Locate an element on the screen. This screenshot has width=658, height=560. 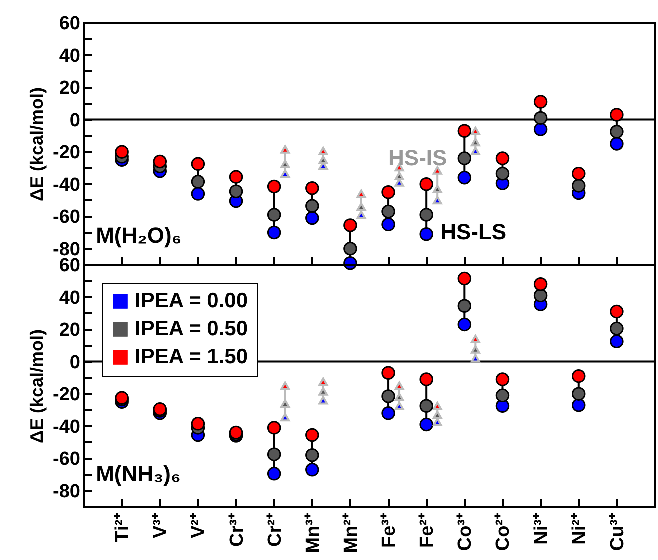
x-tick-label: Ni³⁺ is located at coordinates (541, 528).